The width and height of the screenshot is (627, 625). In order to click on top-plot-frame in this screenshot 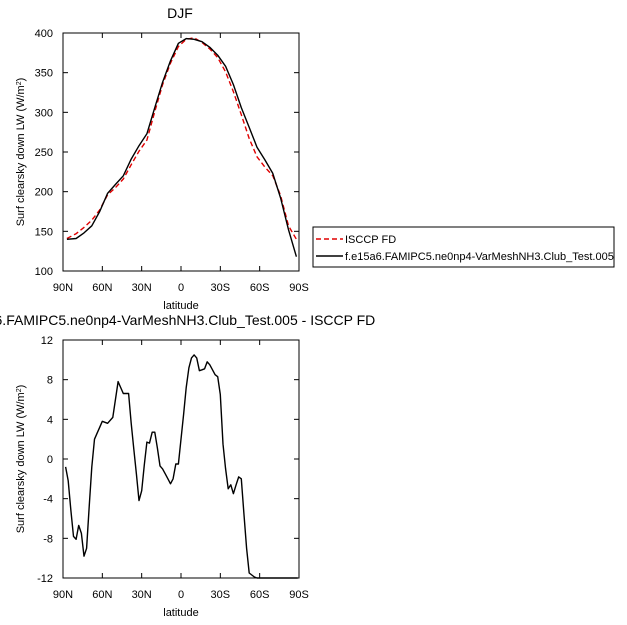, I will do `click(181, 152)`.